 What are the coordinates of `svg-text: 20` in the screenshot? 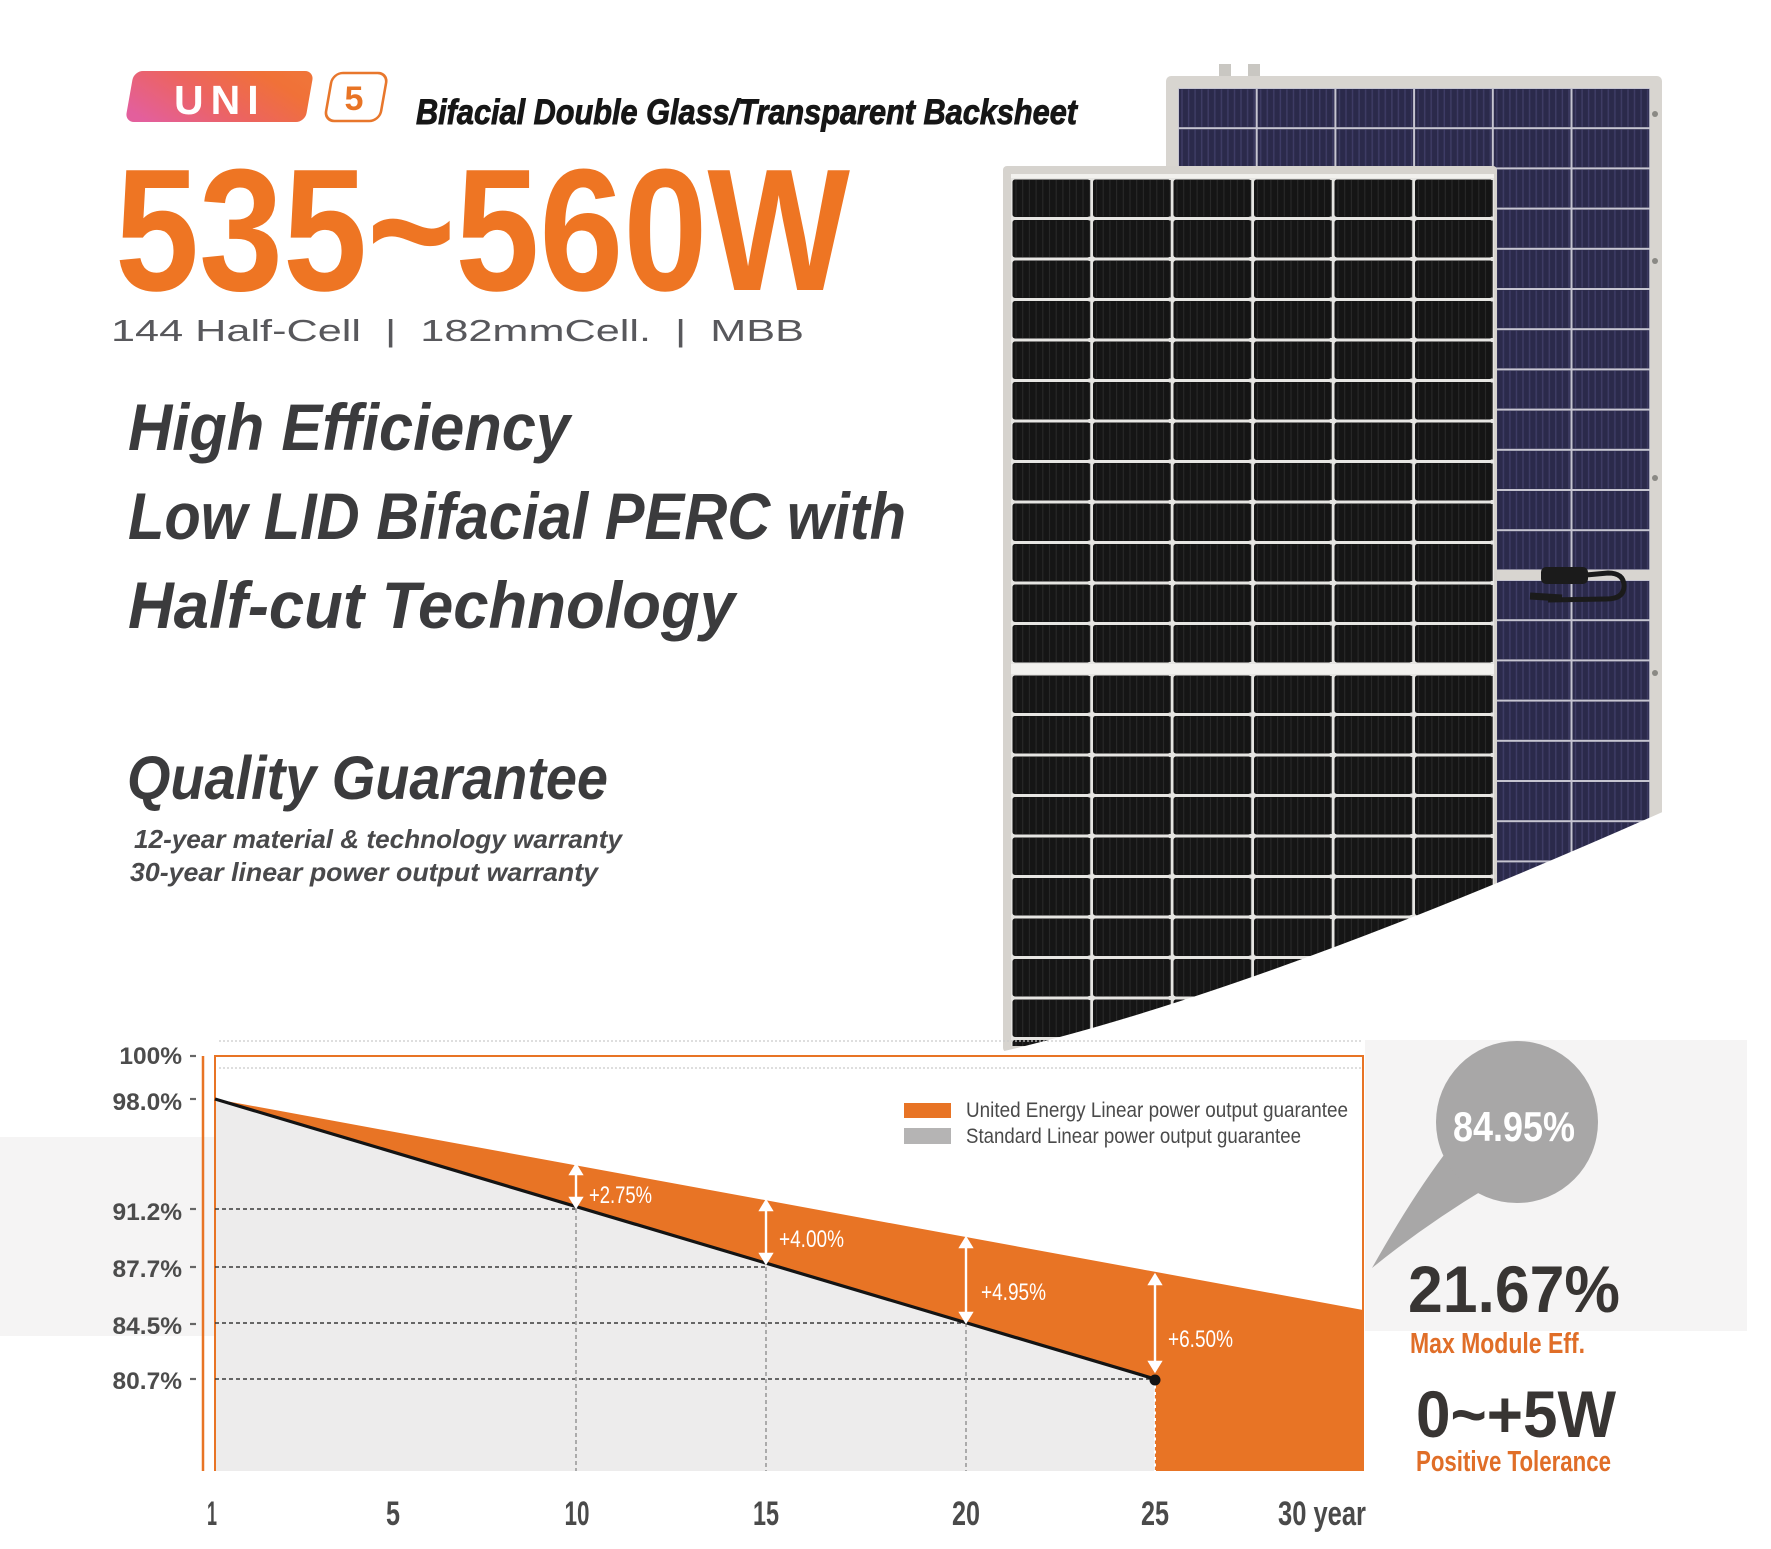 It's located at (966, 1514).